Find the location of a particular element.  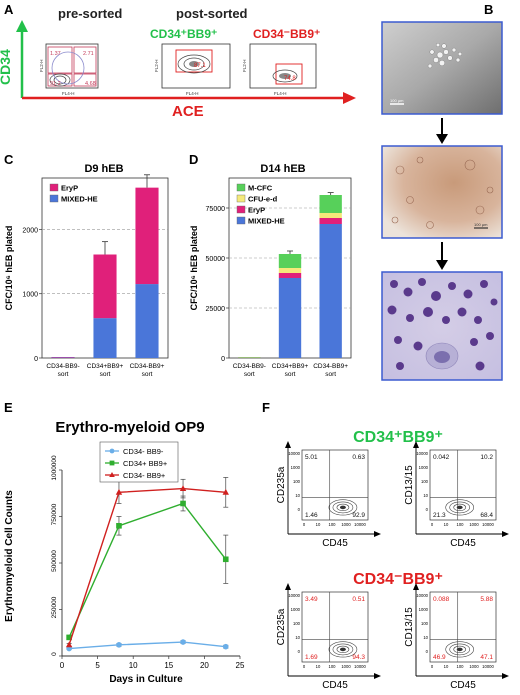

category-label: CD34-BB9- is located at coordinates (249, 366).